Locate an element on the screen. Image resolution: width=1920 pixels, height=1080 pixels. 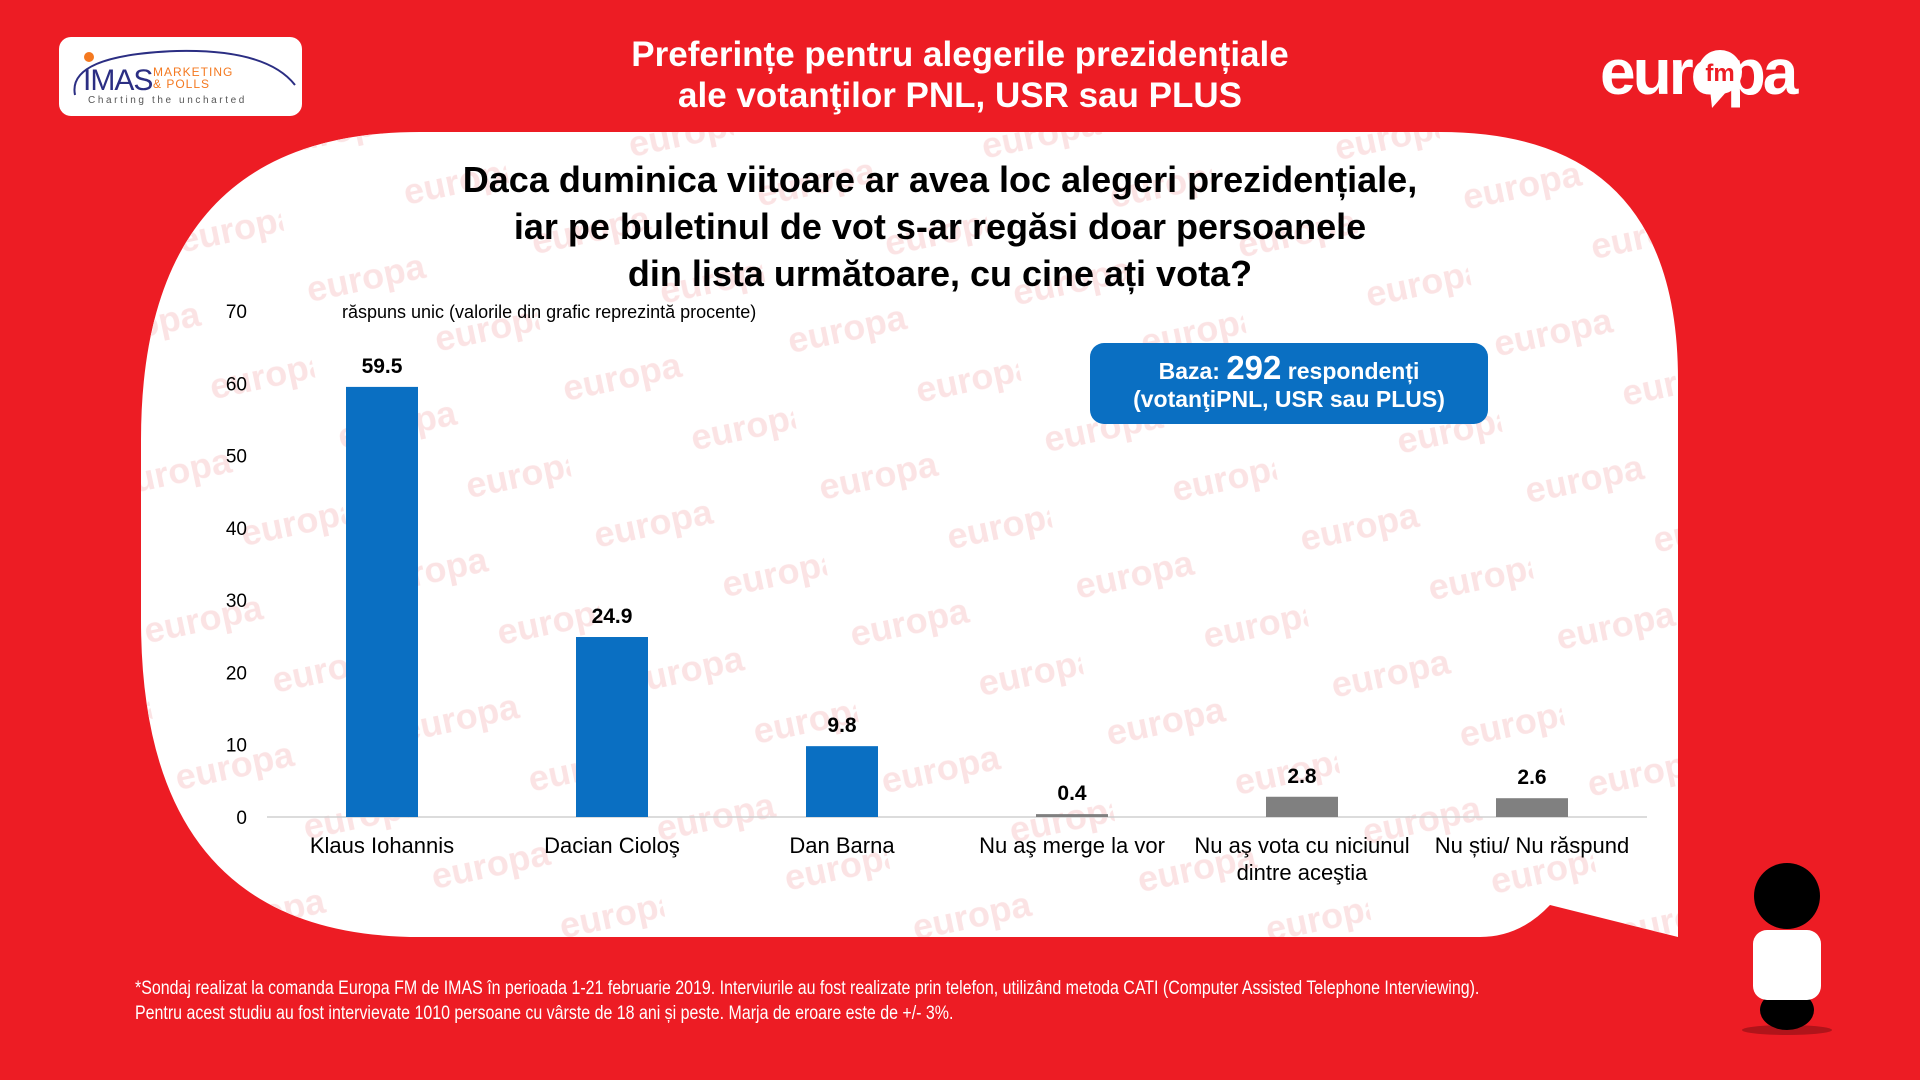
europafm-logo-badge: fm is located at coordinates (1719, 73).